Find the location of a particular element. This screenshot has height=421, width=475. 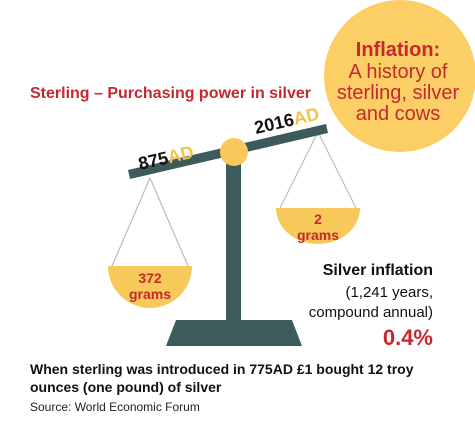

note-line: (1,241 years, is located at coordinates (389, 292).